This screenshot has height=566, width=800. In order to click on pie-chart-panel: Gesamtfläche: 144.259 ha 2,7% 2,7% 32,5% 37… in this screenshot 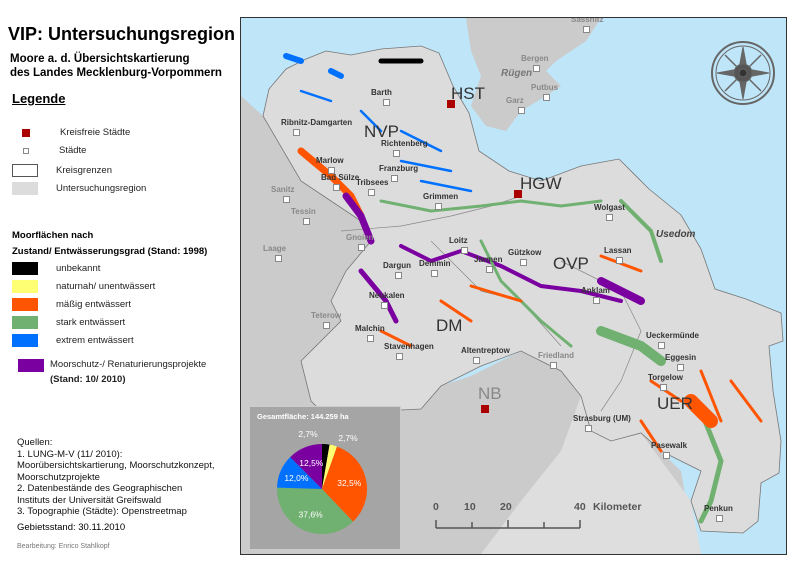, I will do `click(325, 478)`.